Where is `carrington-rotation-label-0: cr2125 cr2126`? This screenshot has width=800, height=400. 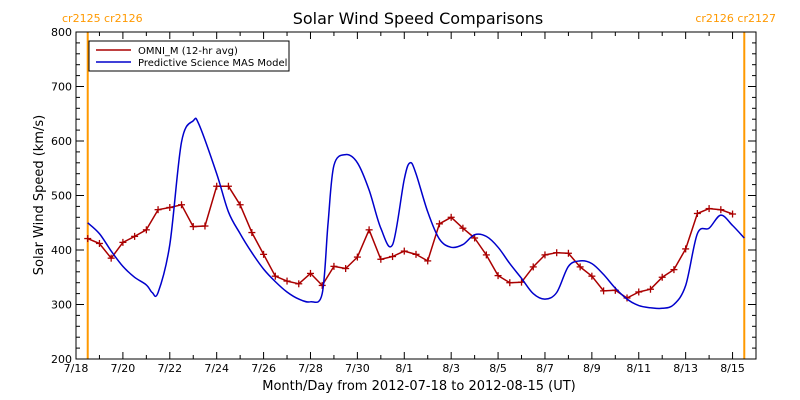
carrington-rotation-label-0: cr2125 cr2126 is located at coordinates (102, 18).